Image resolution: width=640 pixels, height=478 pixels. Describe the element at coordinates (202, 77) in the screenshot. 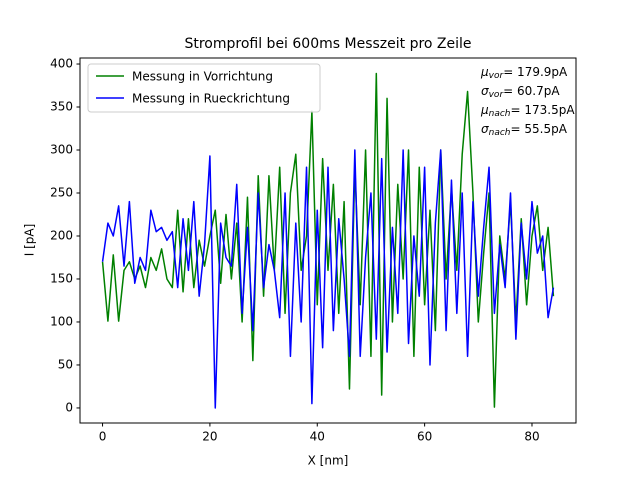

I see `legend-label: Messung in Vorrichtung` at that location.